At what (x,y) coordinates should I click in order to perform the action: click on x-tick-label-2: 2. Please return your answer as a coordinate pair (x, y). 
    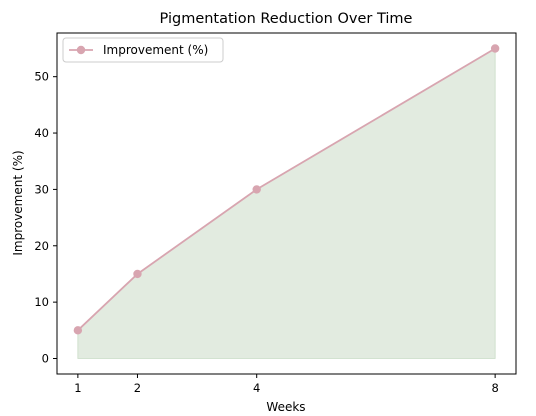
    Looking at the image, I should click on (137, 388).